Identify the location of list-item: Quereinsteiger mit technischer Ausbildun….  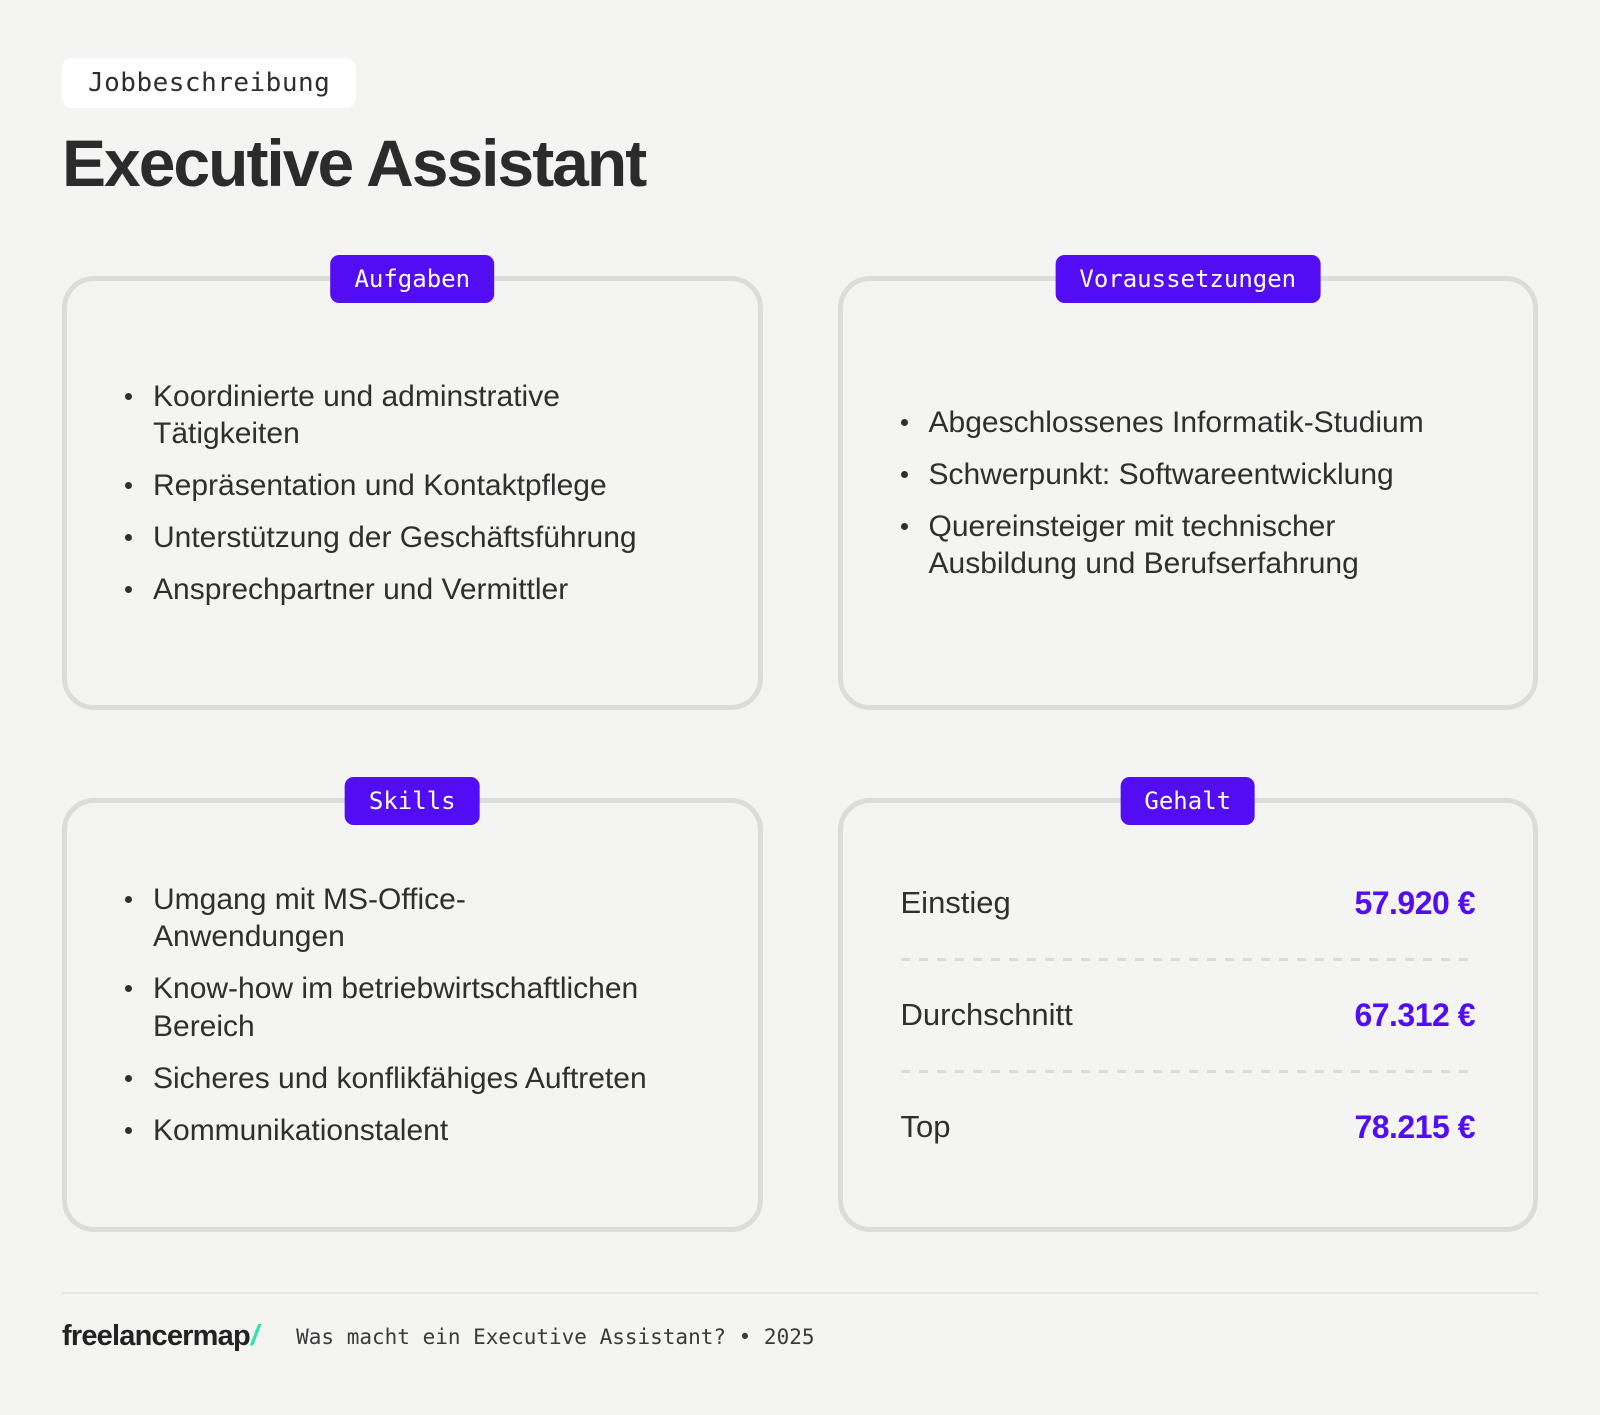
(1195, 545).